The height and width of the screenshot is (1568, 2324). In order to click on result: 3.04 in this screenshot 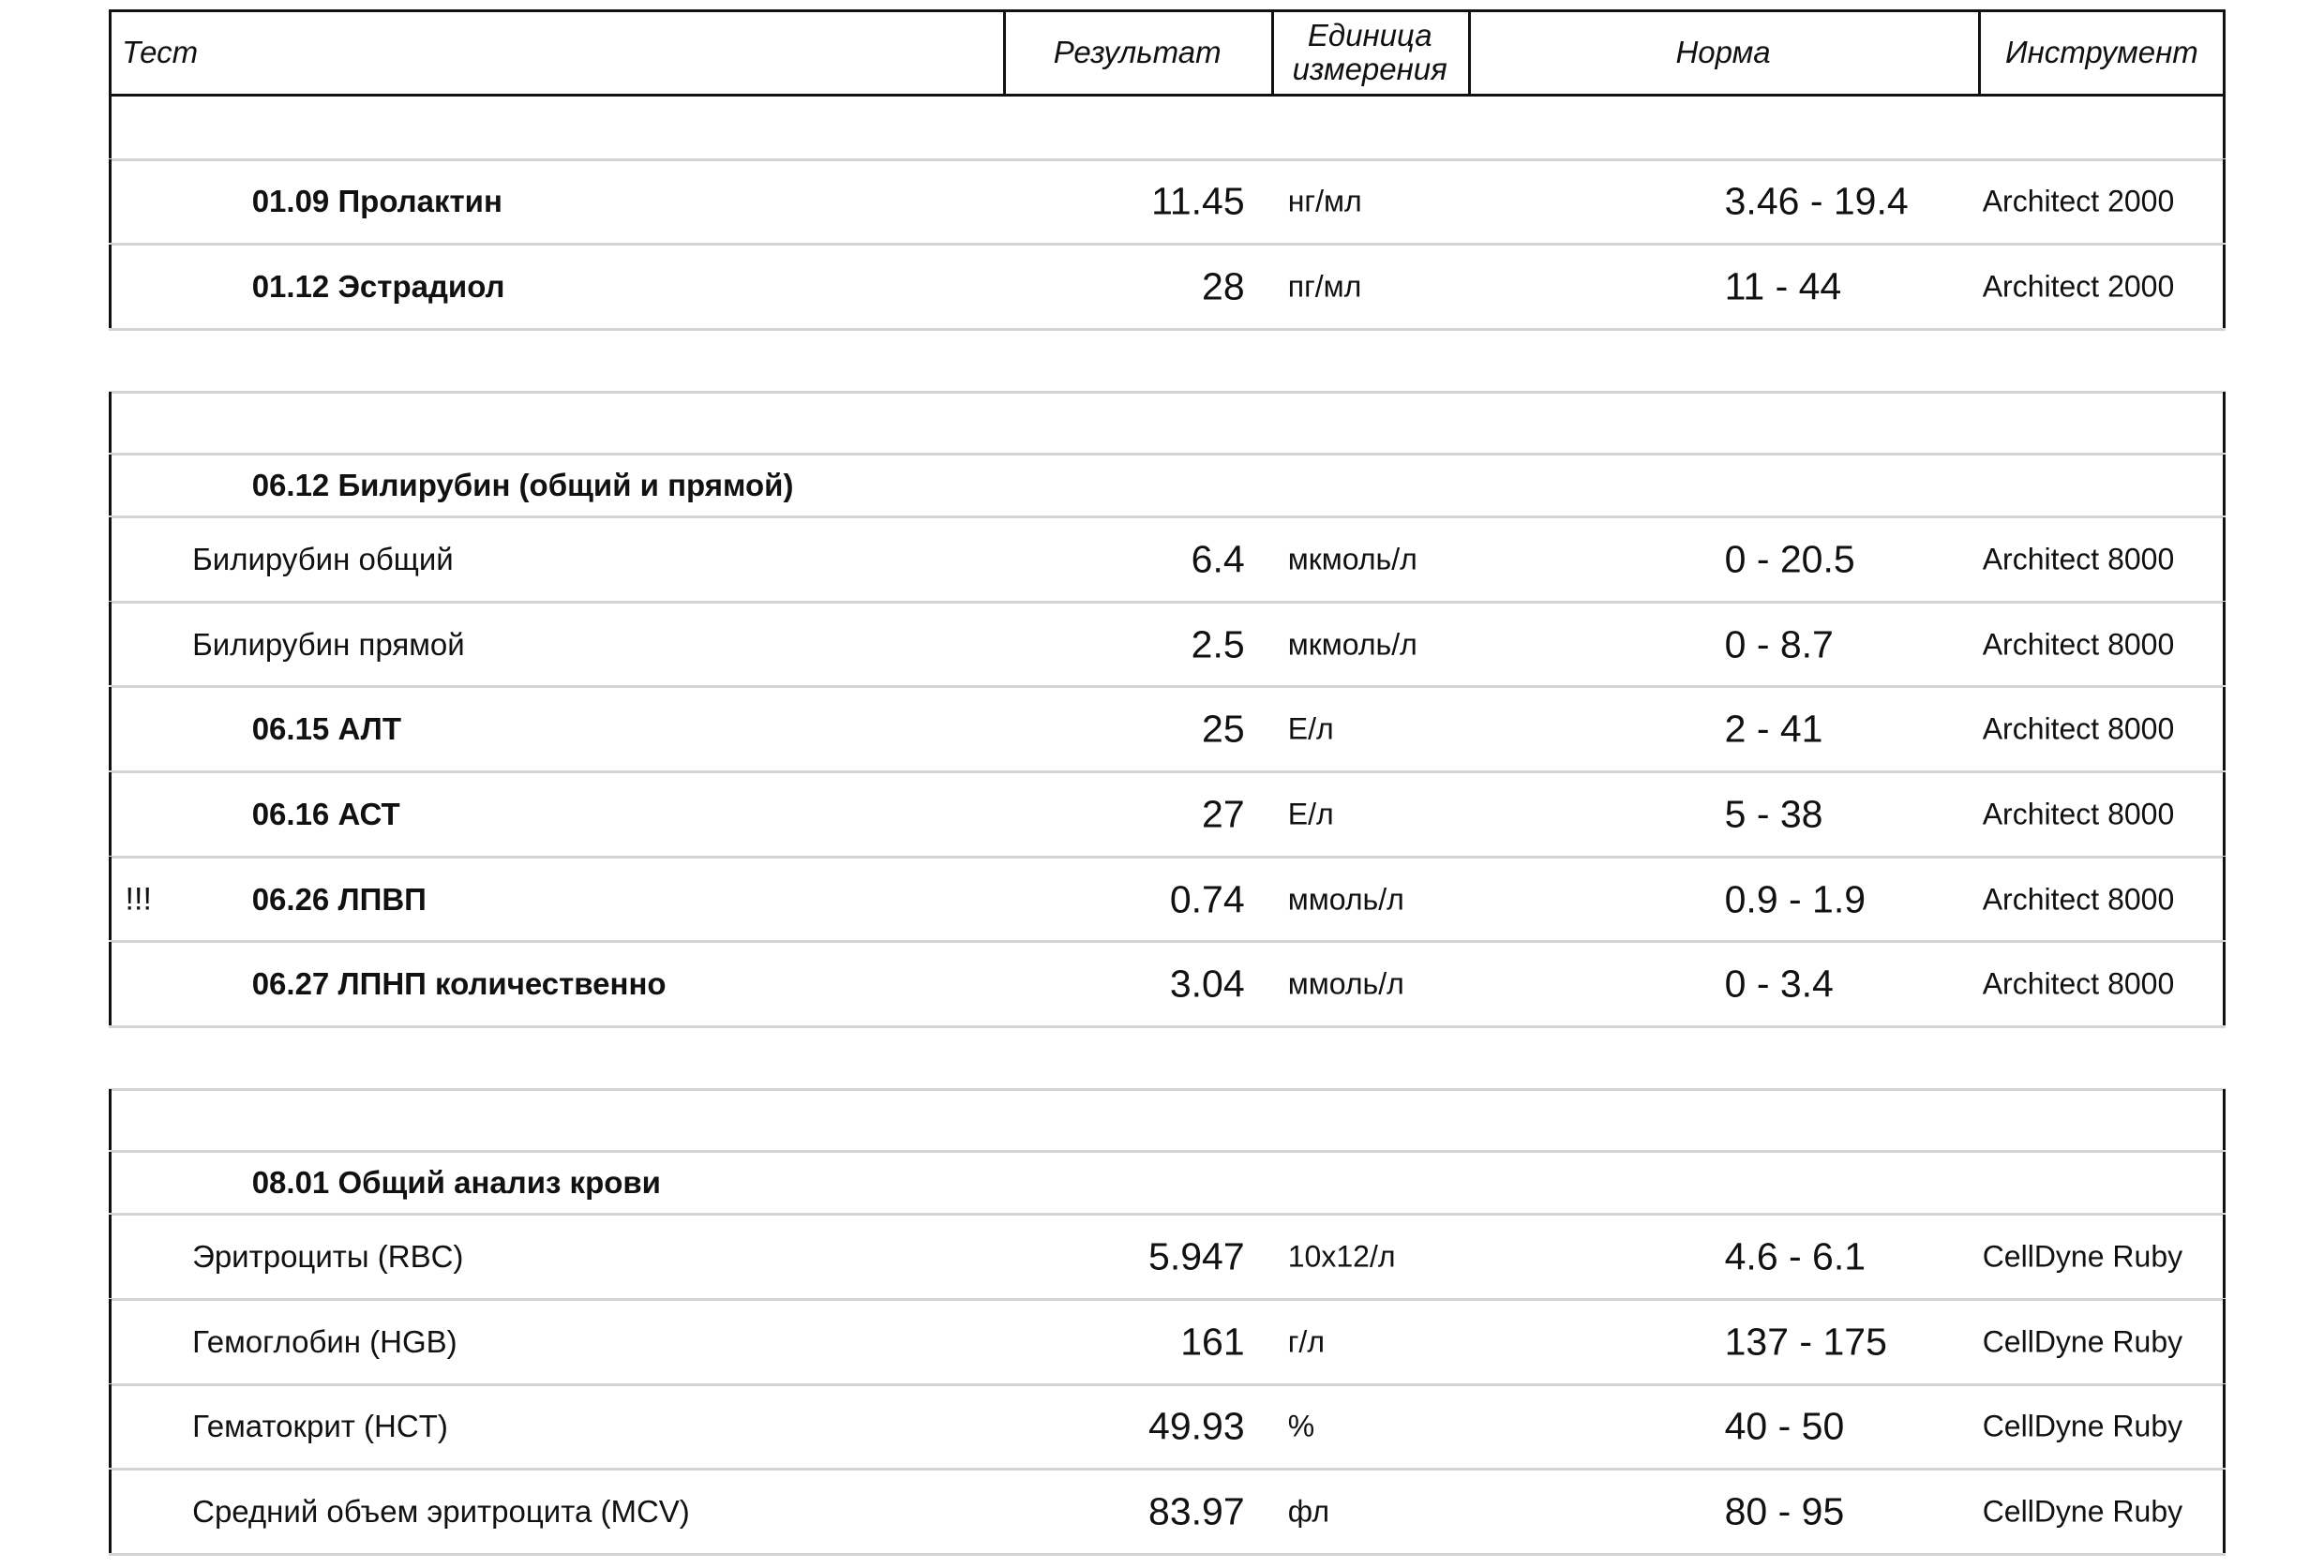, I will do `click(1207, 984)`.